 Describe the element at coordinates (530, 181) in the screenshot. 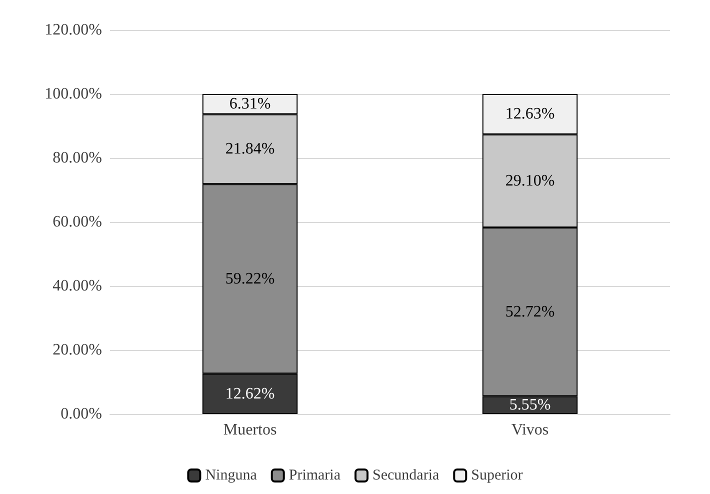

I see `data-label: 29.10%` at that location.